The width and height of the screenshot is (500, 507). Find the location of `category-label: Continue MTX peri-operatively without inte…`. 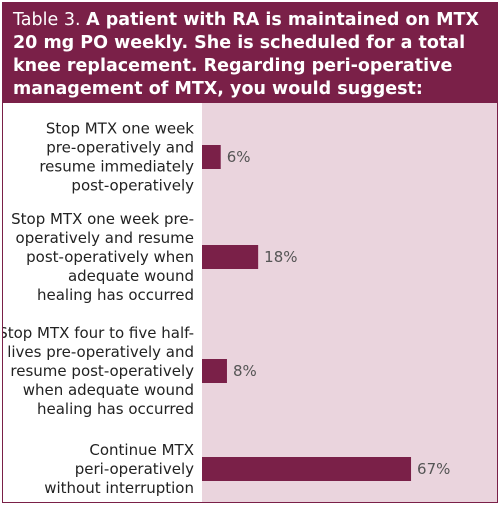

category-label: Continue MTX peri-operatively without inte… is located at coordinates (119, 469).